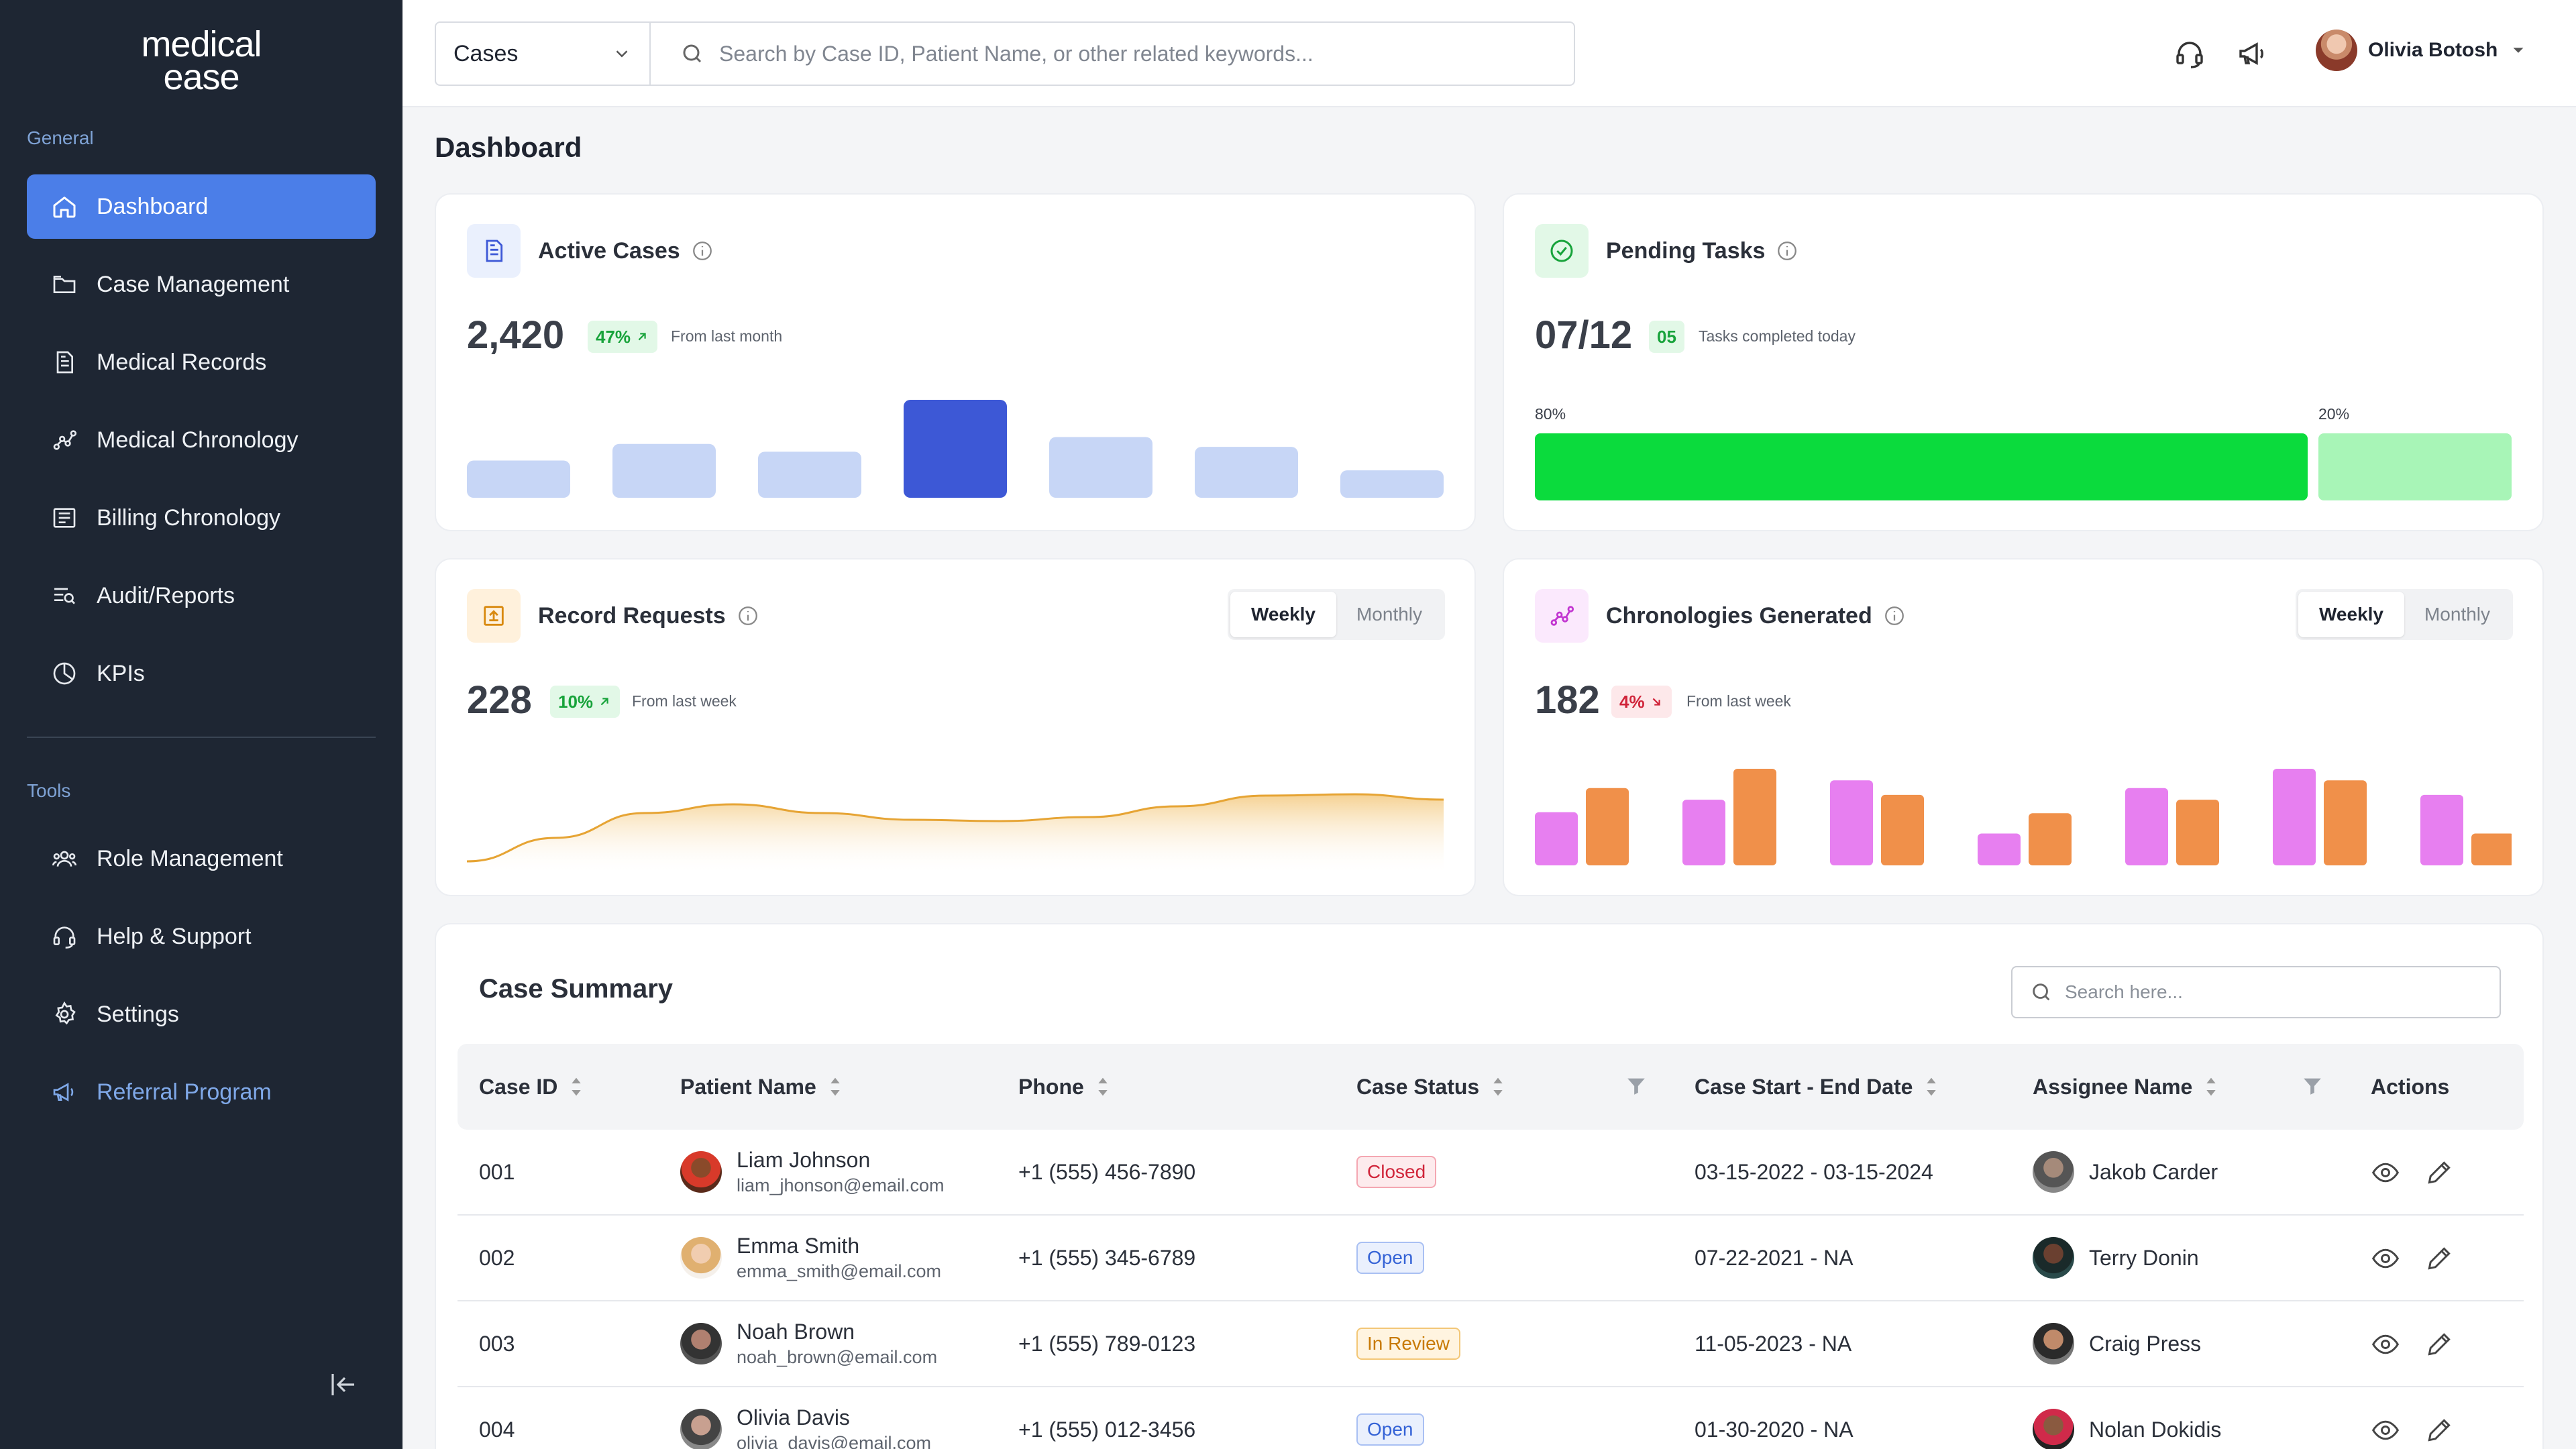 The width and height of the screenshot is (2576, 1449). Describe the element at coordinates (60, 137) in the screenshot. I see `section-label-general: General` at that location.